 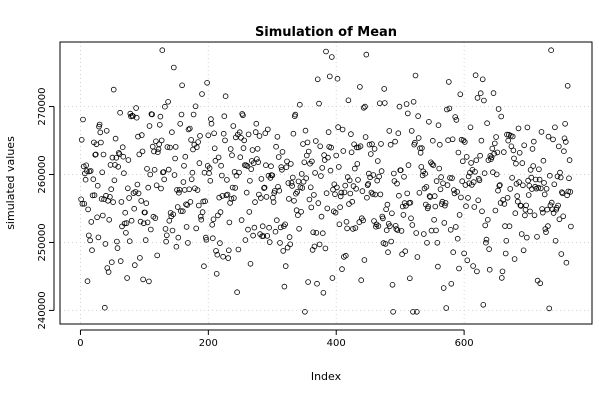 I want to click on x-tick-label: 0, so click(x=80, y=343).